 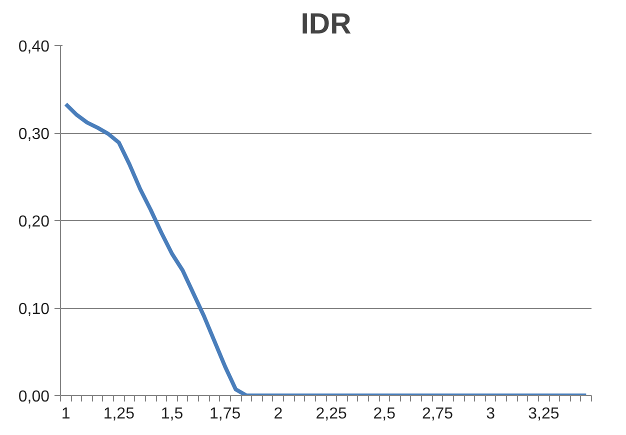 What do you see at coordinates (172, 414) in the screenshot?
I see `x-tick-label: 1,5` at bounding box center [172, 414].